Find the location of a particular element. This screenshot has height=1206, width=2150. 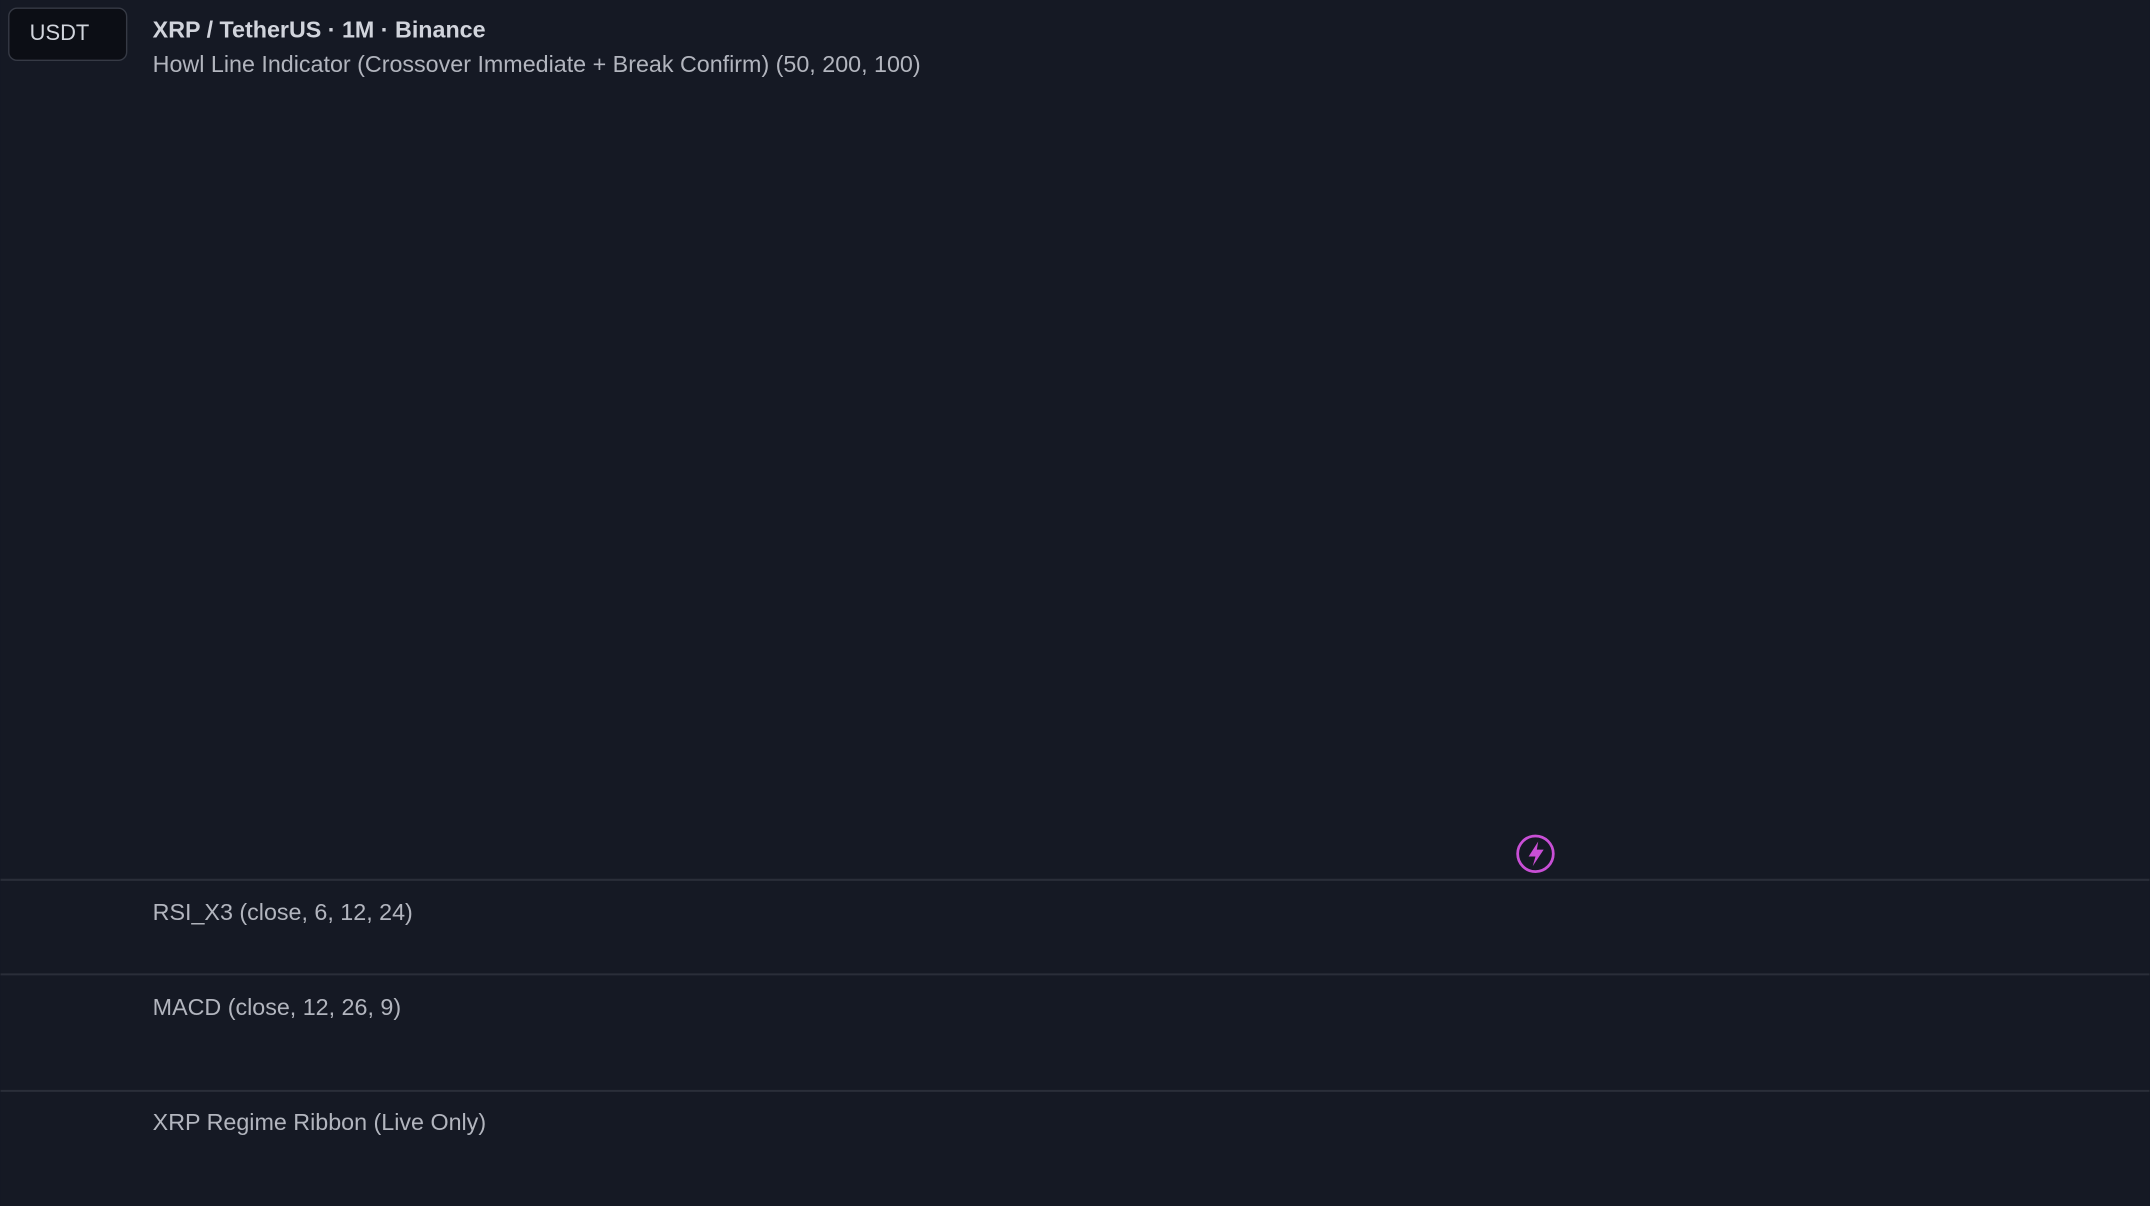

currency-button is located at coordinates (68, 34).